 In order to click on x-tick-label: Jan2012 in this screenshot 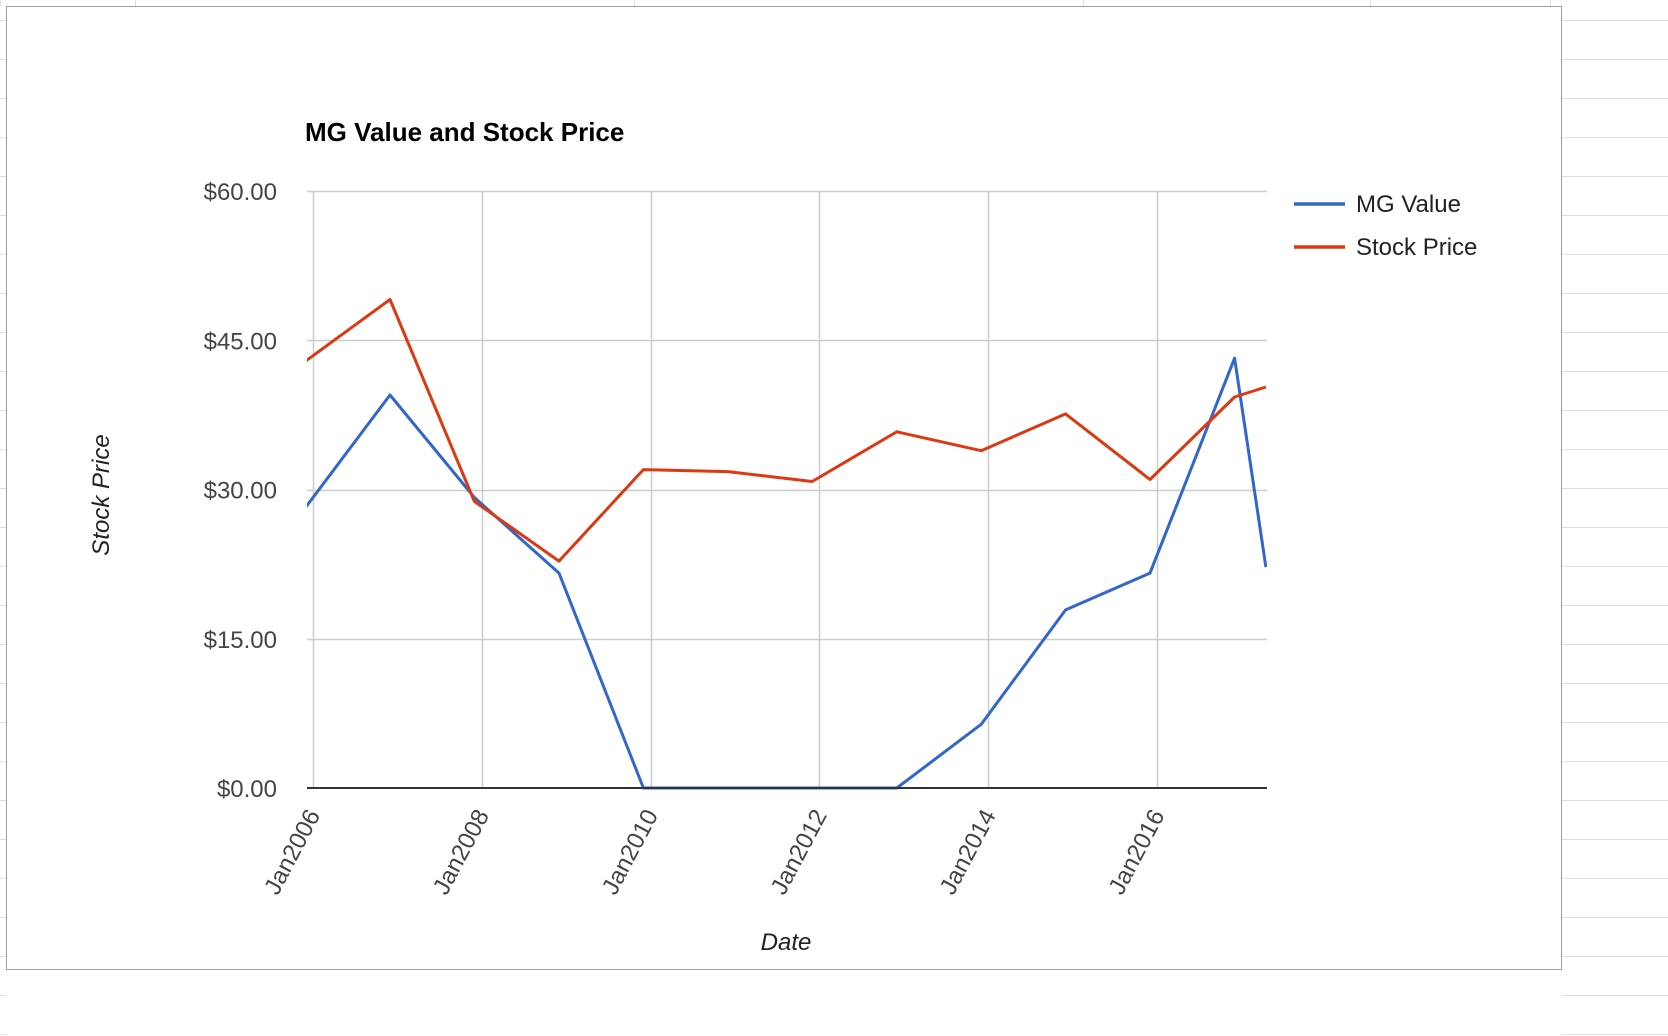, I will do `click(799, 852)`.